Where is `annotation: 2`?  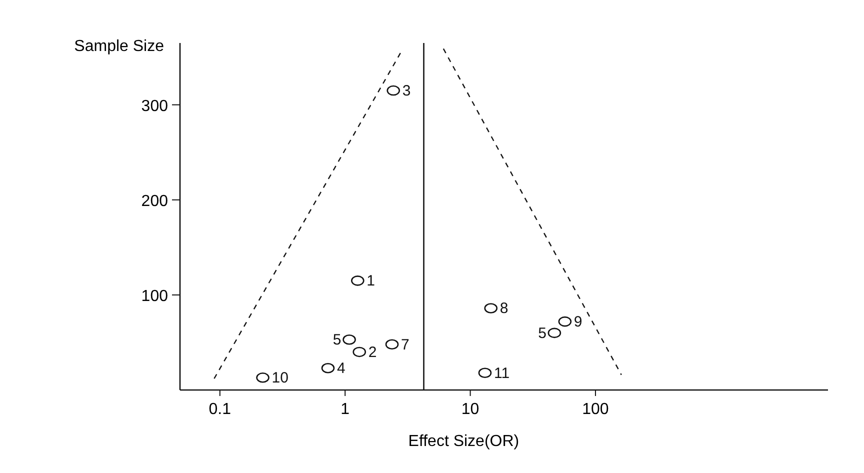 annotation: 2 is located at coordinates (372, 352).